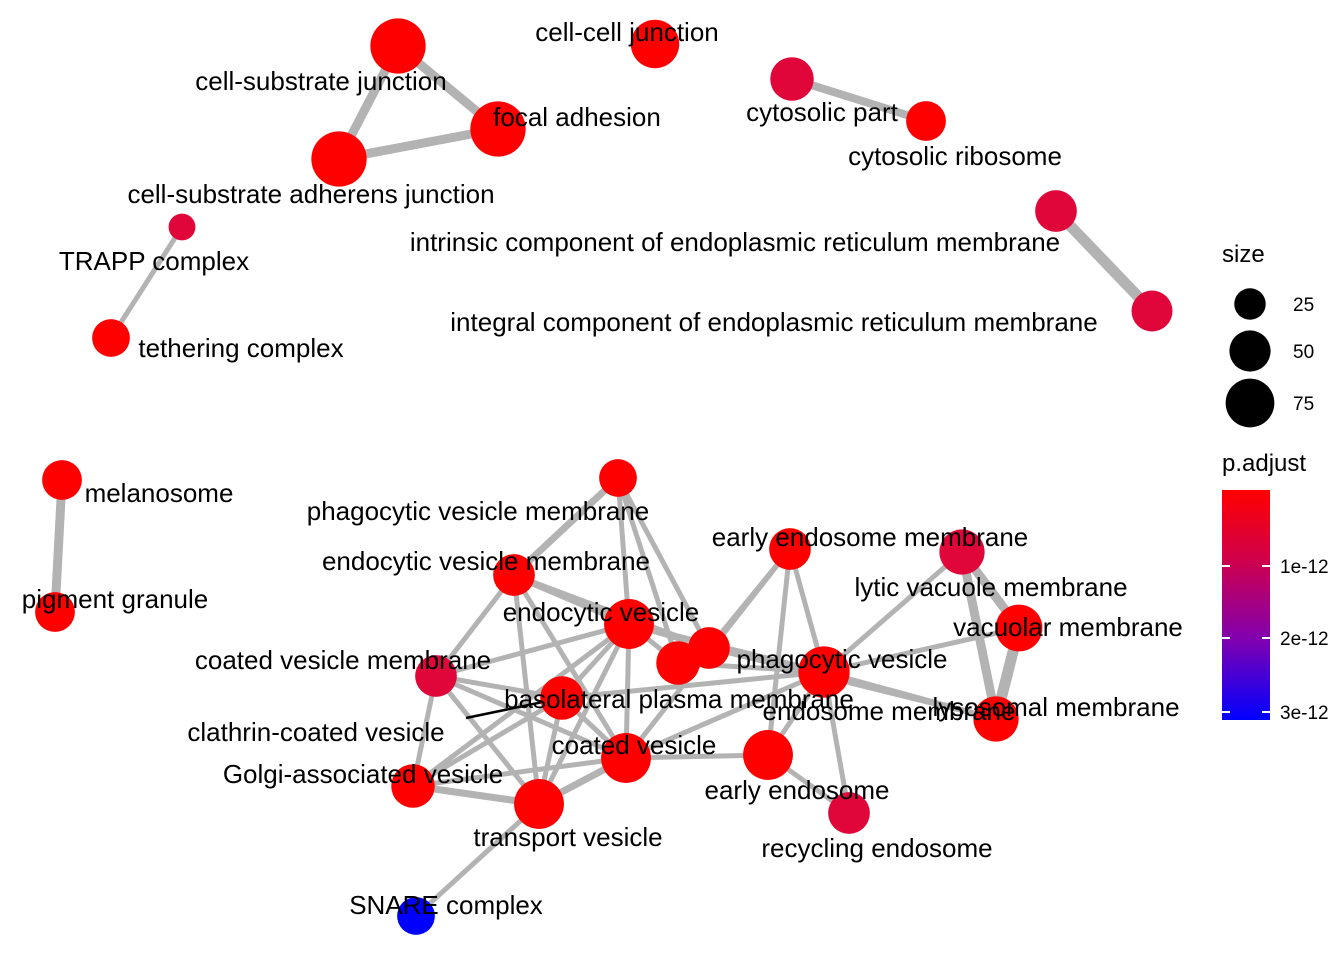 The image size is (1344, 960). Describe the element at coordinates (926, 121) in the screenshot. I see `node-cytosolic-ribosome` at that location.